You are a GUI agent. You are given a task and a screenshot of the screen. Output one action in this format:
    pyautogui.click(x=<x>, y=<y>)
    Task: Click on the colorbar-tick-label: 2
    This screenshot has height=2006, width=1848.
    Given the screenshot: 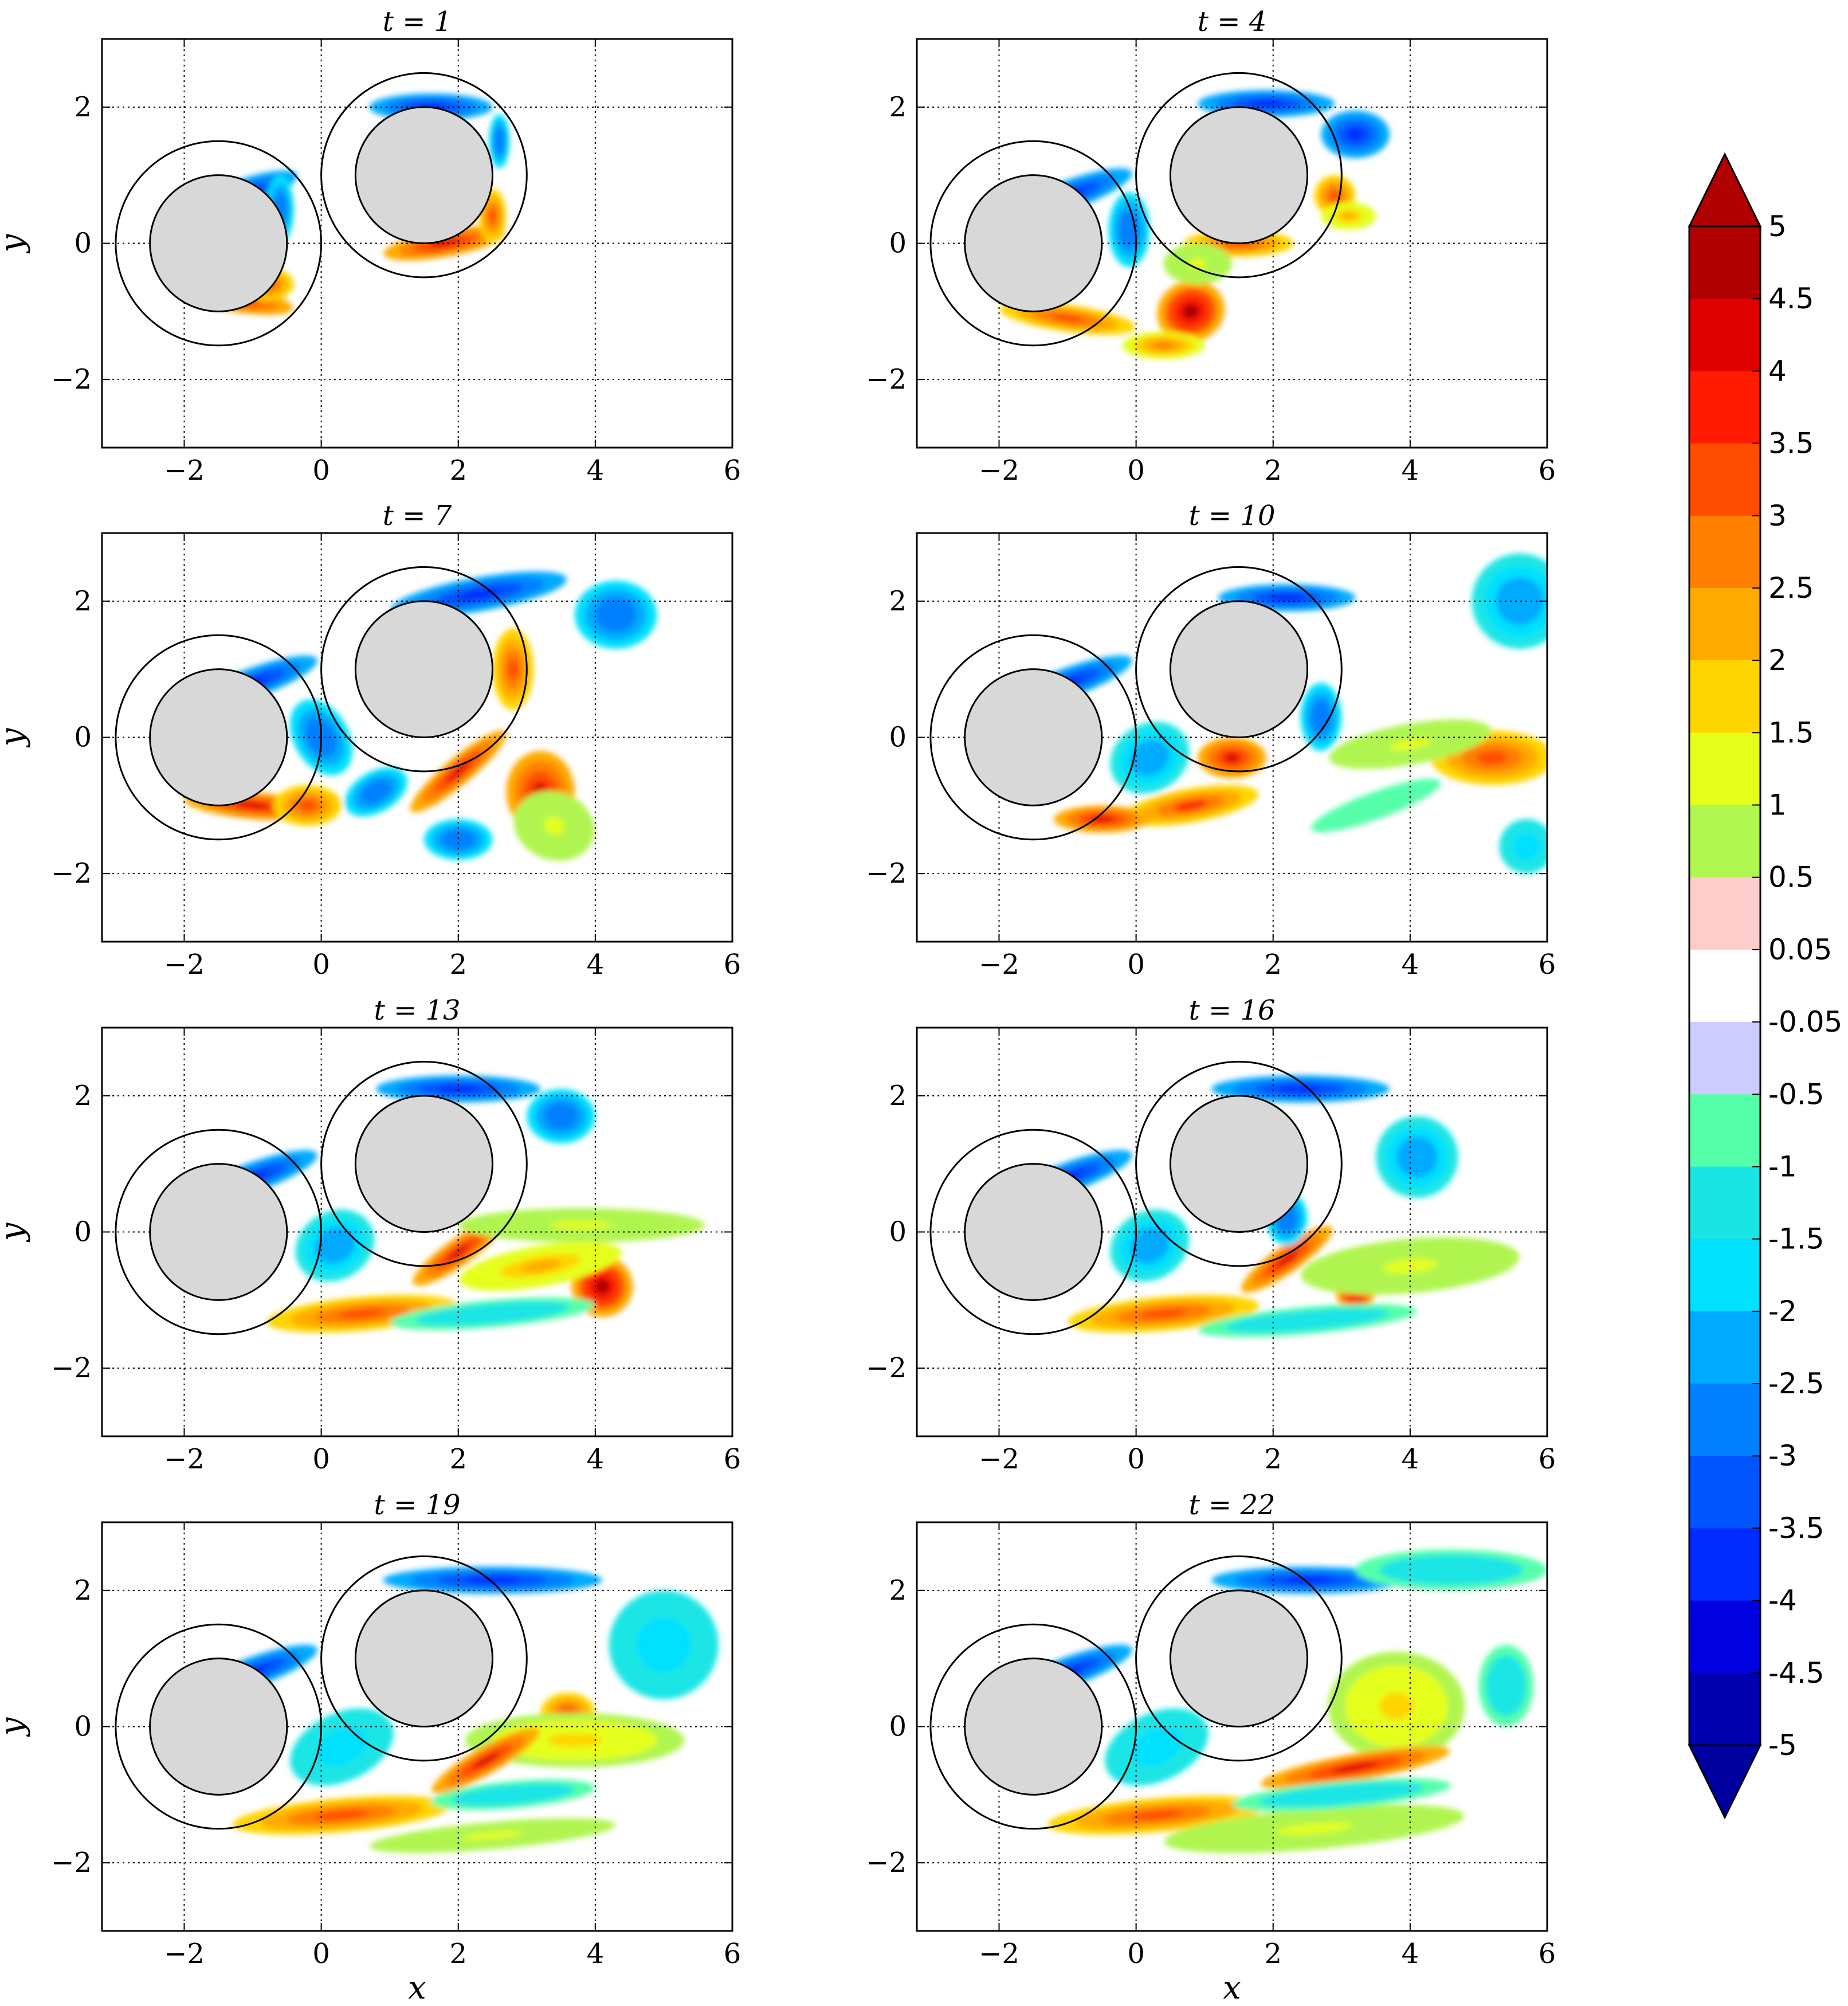 What is the action you would take?
    pyautogui.click(x=1777, y=660)
    